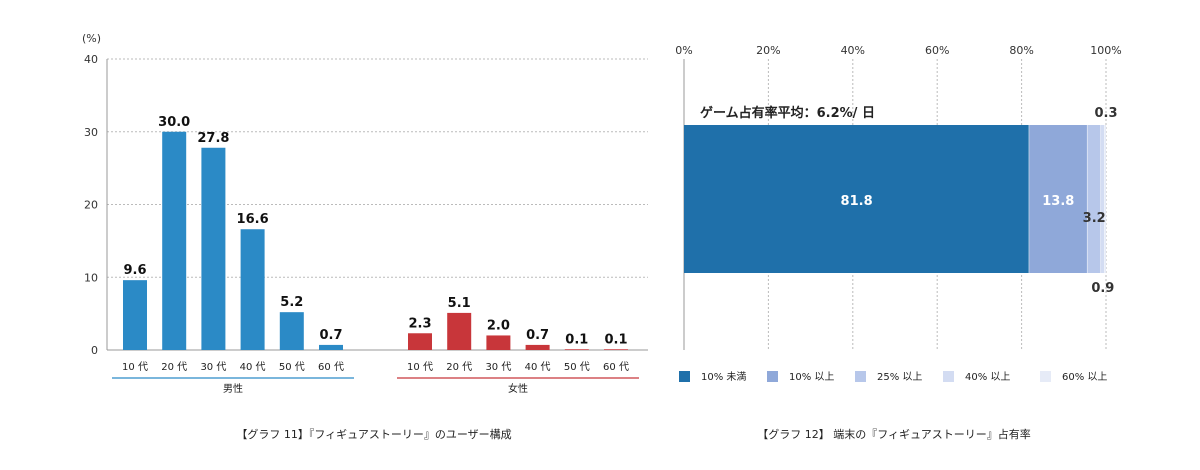  What do you see at coordinates (1102, 288) in the screenshot?
I see `segment-value-label: 0.9` at bounding box center [1102, 288].